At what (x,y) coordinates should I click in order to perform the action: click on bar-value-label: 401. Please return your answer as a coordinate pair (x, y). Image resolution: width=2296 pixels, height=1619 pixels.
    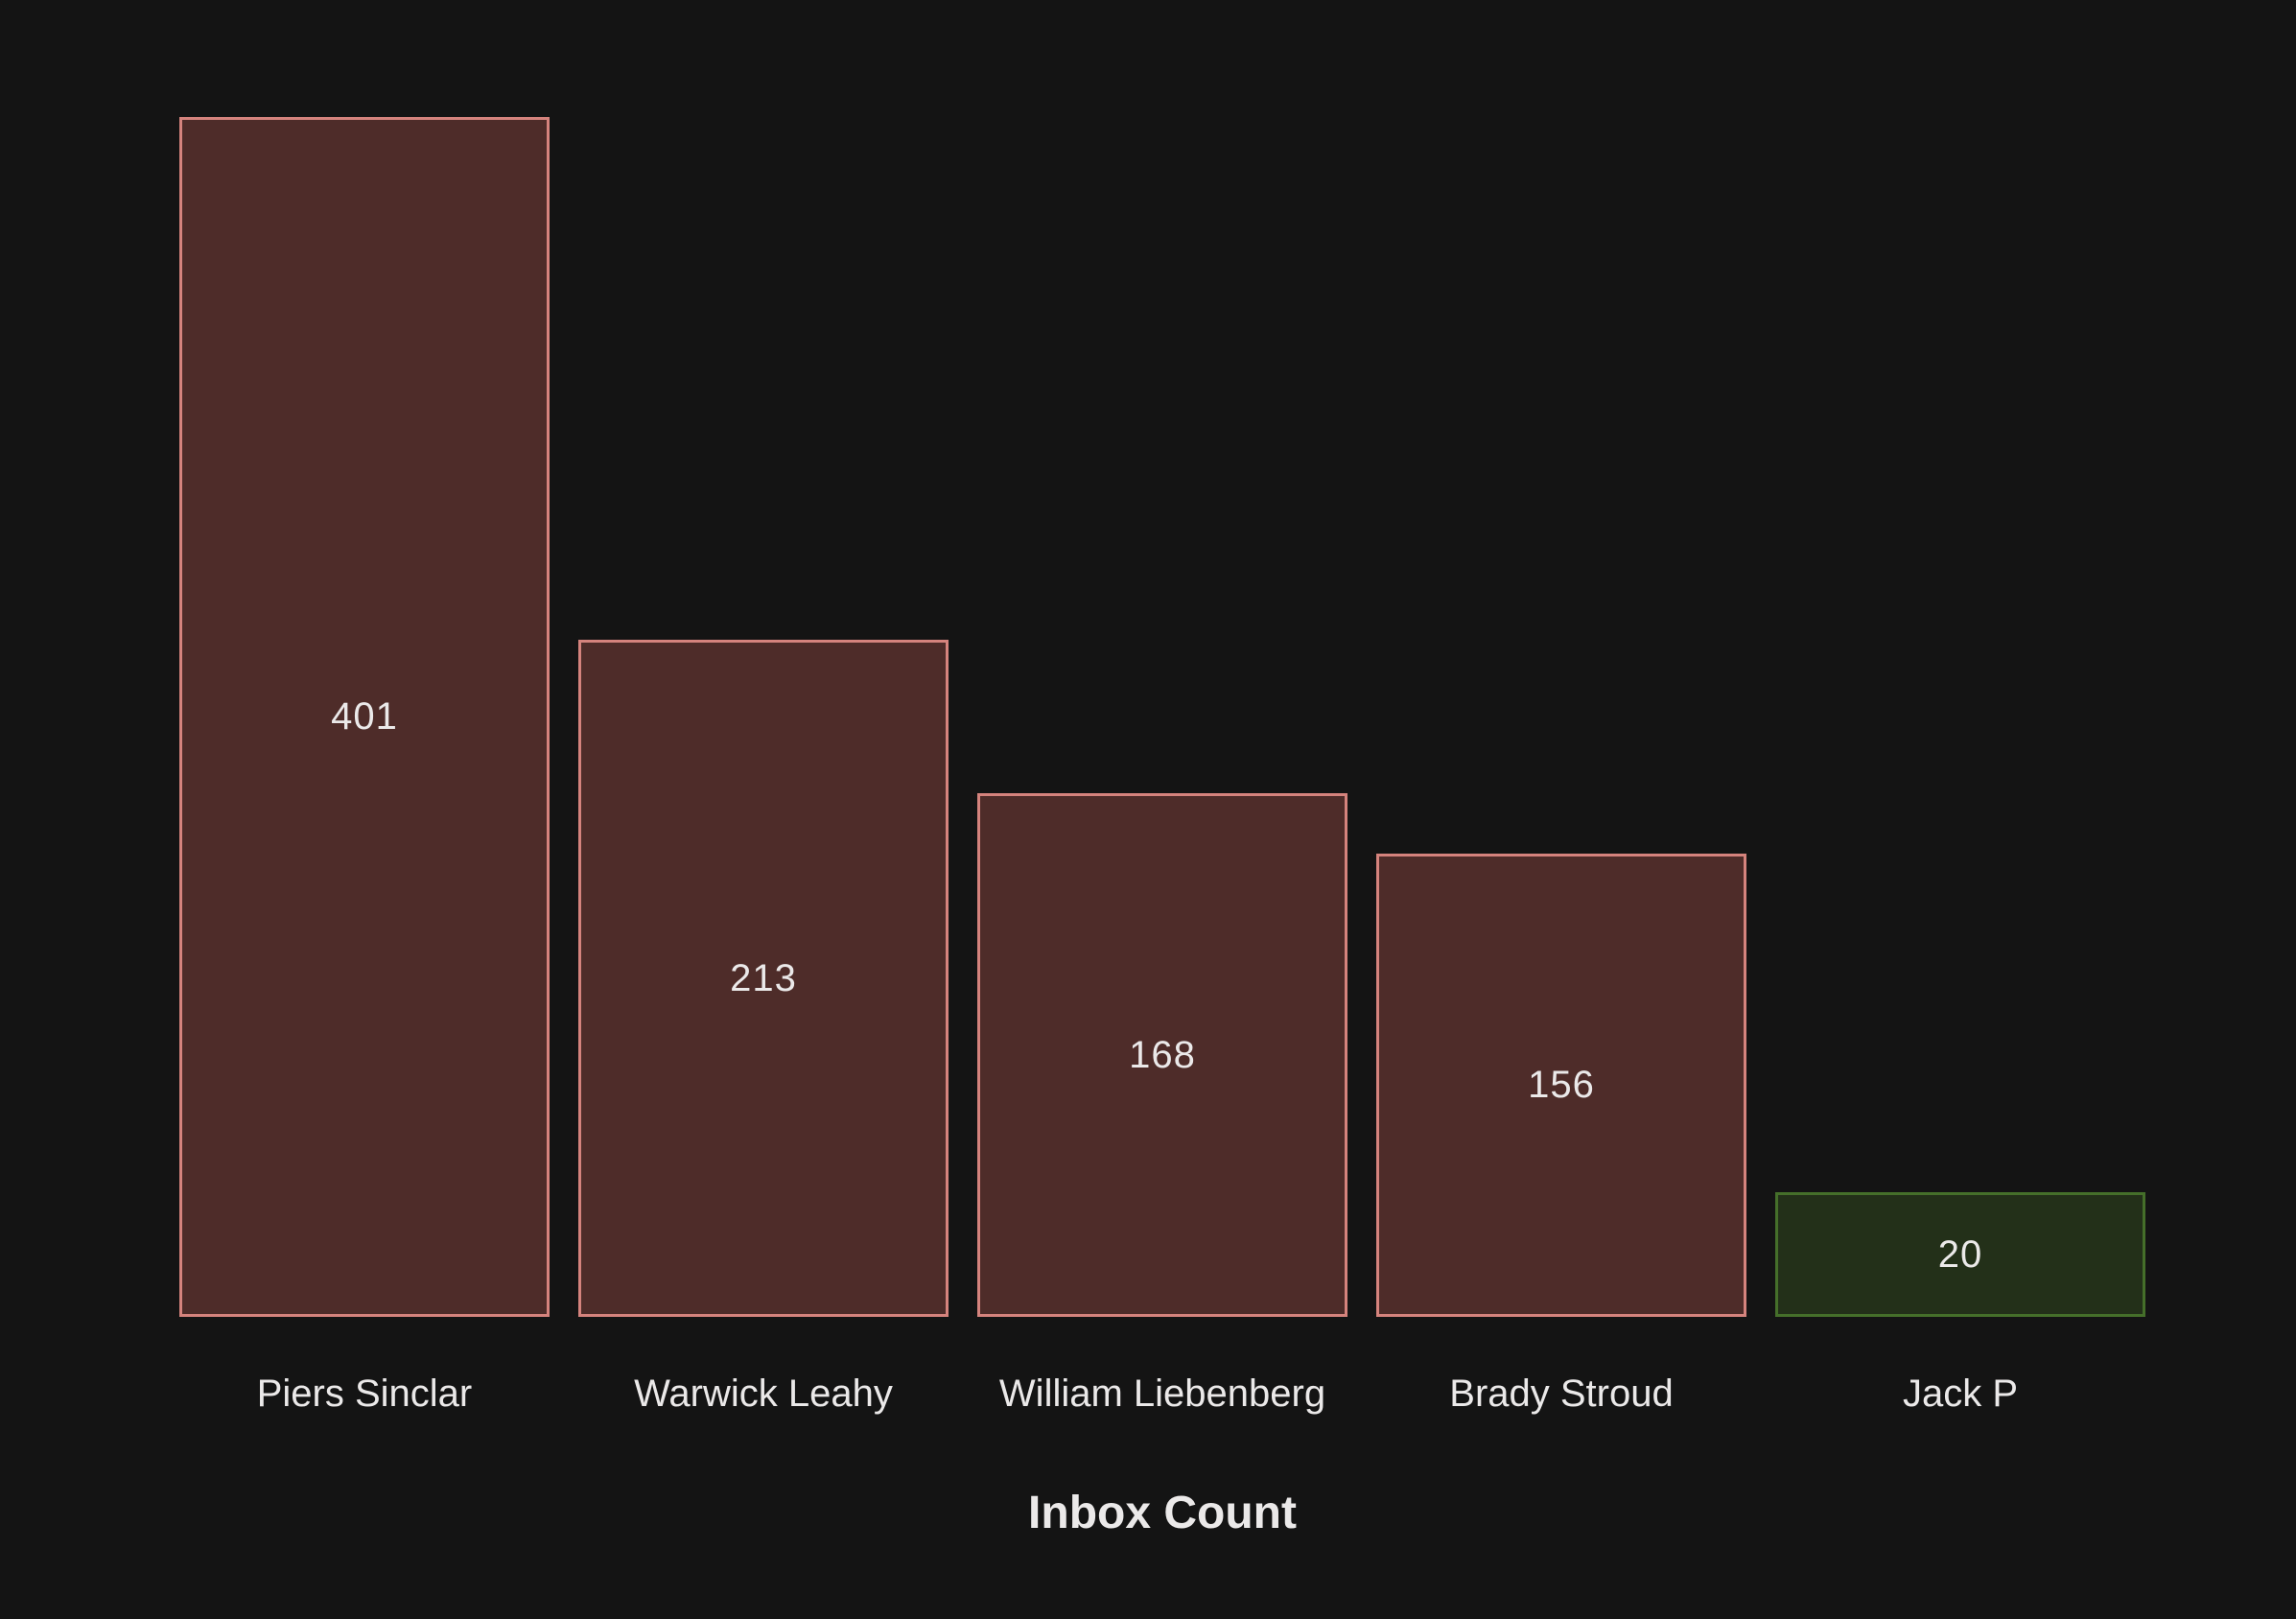
    Looking at the image, I should click on (364, 716).